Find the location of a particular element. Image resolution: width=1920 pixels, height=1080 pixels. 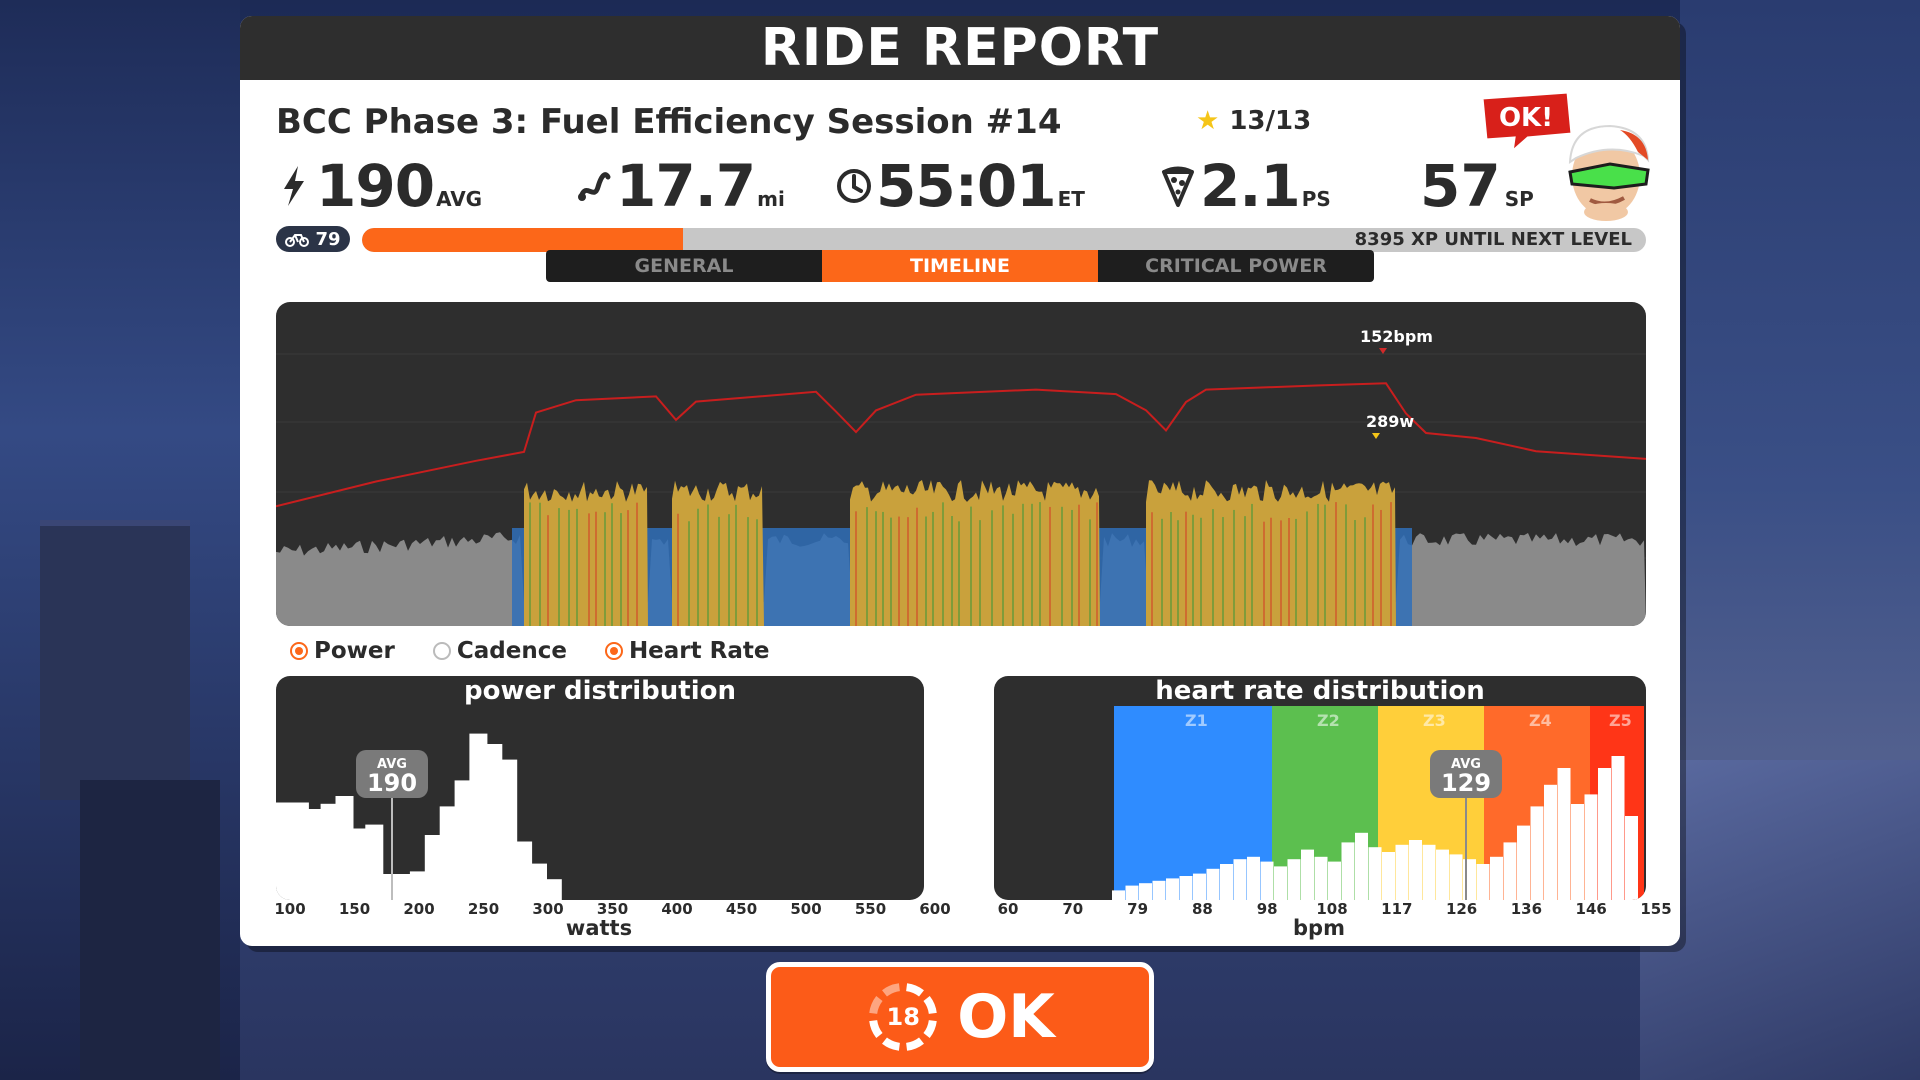

lightning-icon is located at coordinates (294, 186).